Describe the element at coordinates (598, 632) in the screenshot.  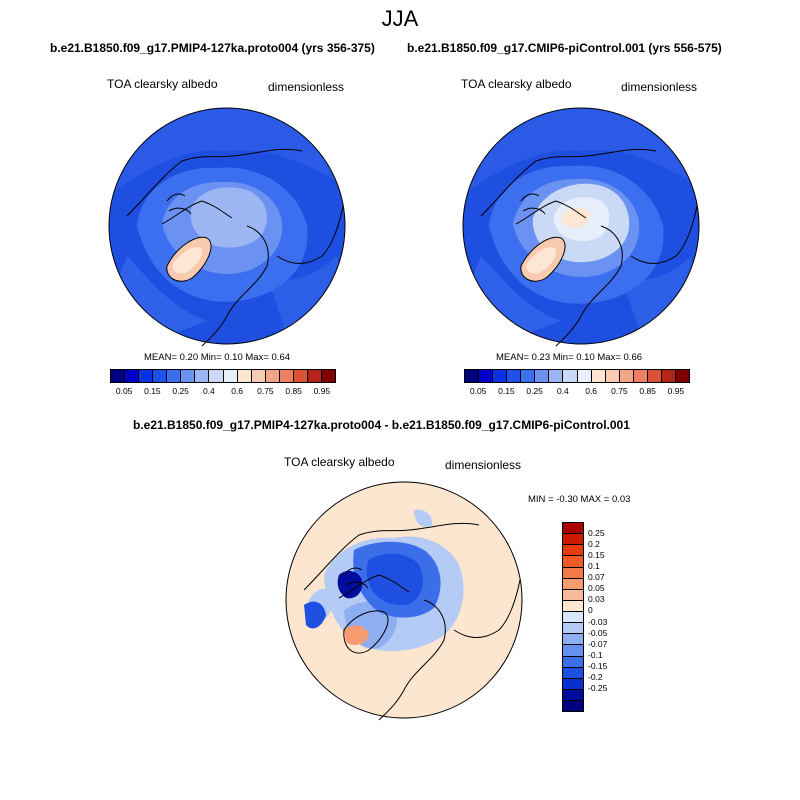
I see `colorbar-tick-label: -0.05` at that location.